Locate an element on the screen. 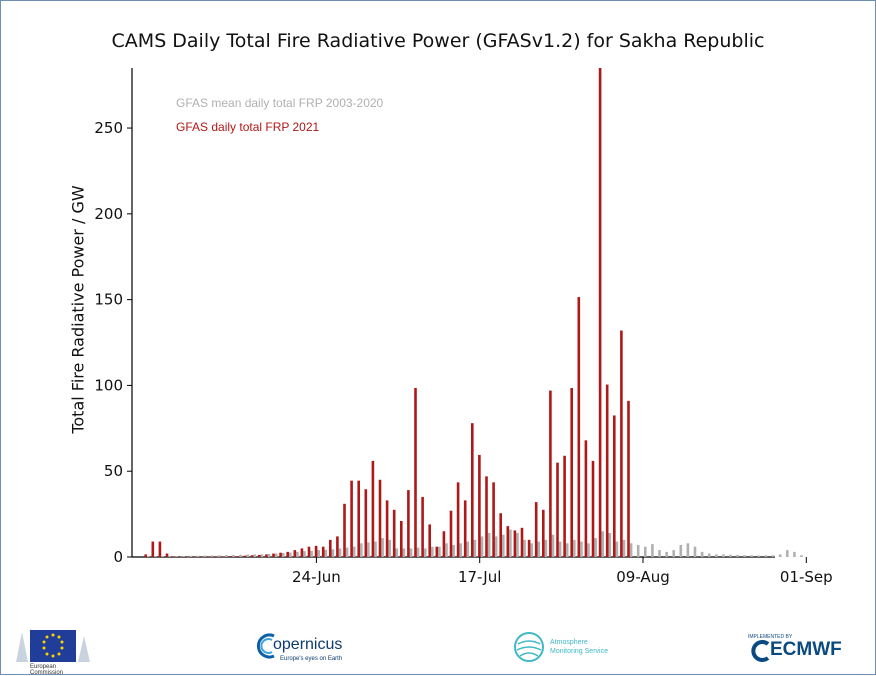 The width and height of the screenshot is (876, 676). y-tick-label: 150 is located at coordinates (108, 300).